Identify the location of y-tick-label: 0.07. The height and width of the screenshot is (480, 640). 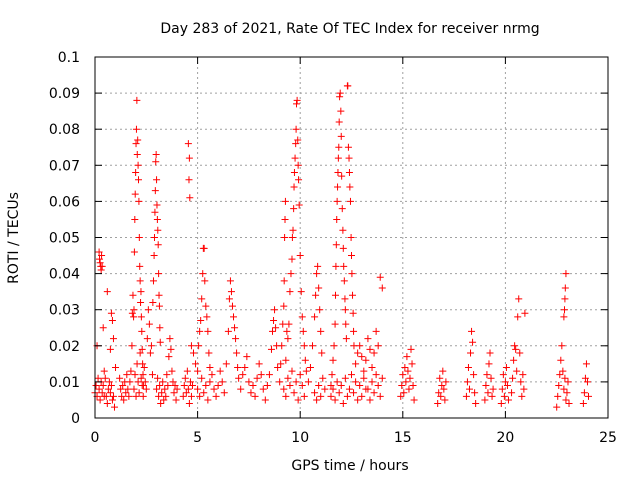
(64, 166).